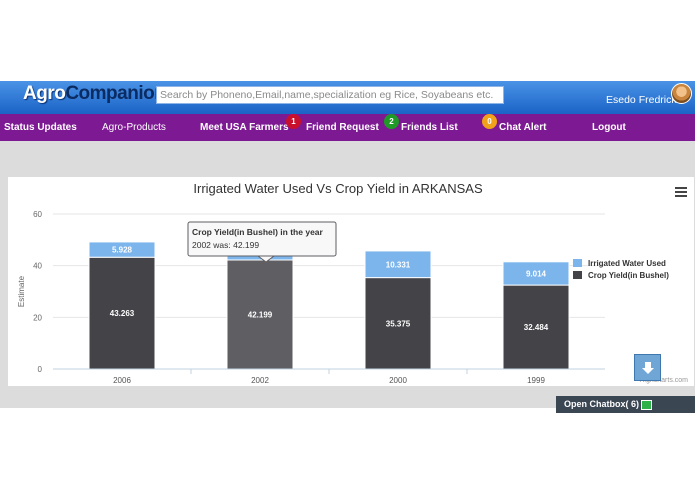 This screenshot has height=494, width=695. I want to click on open-chatbox-button: Open Chatbox( 6), so click(625, 404).